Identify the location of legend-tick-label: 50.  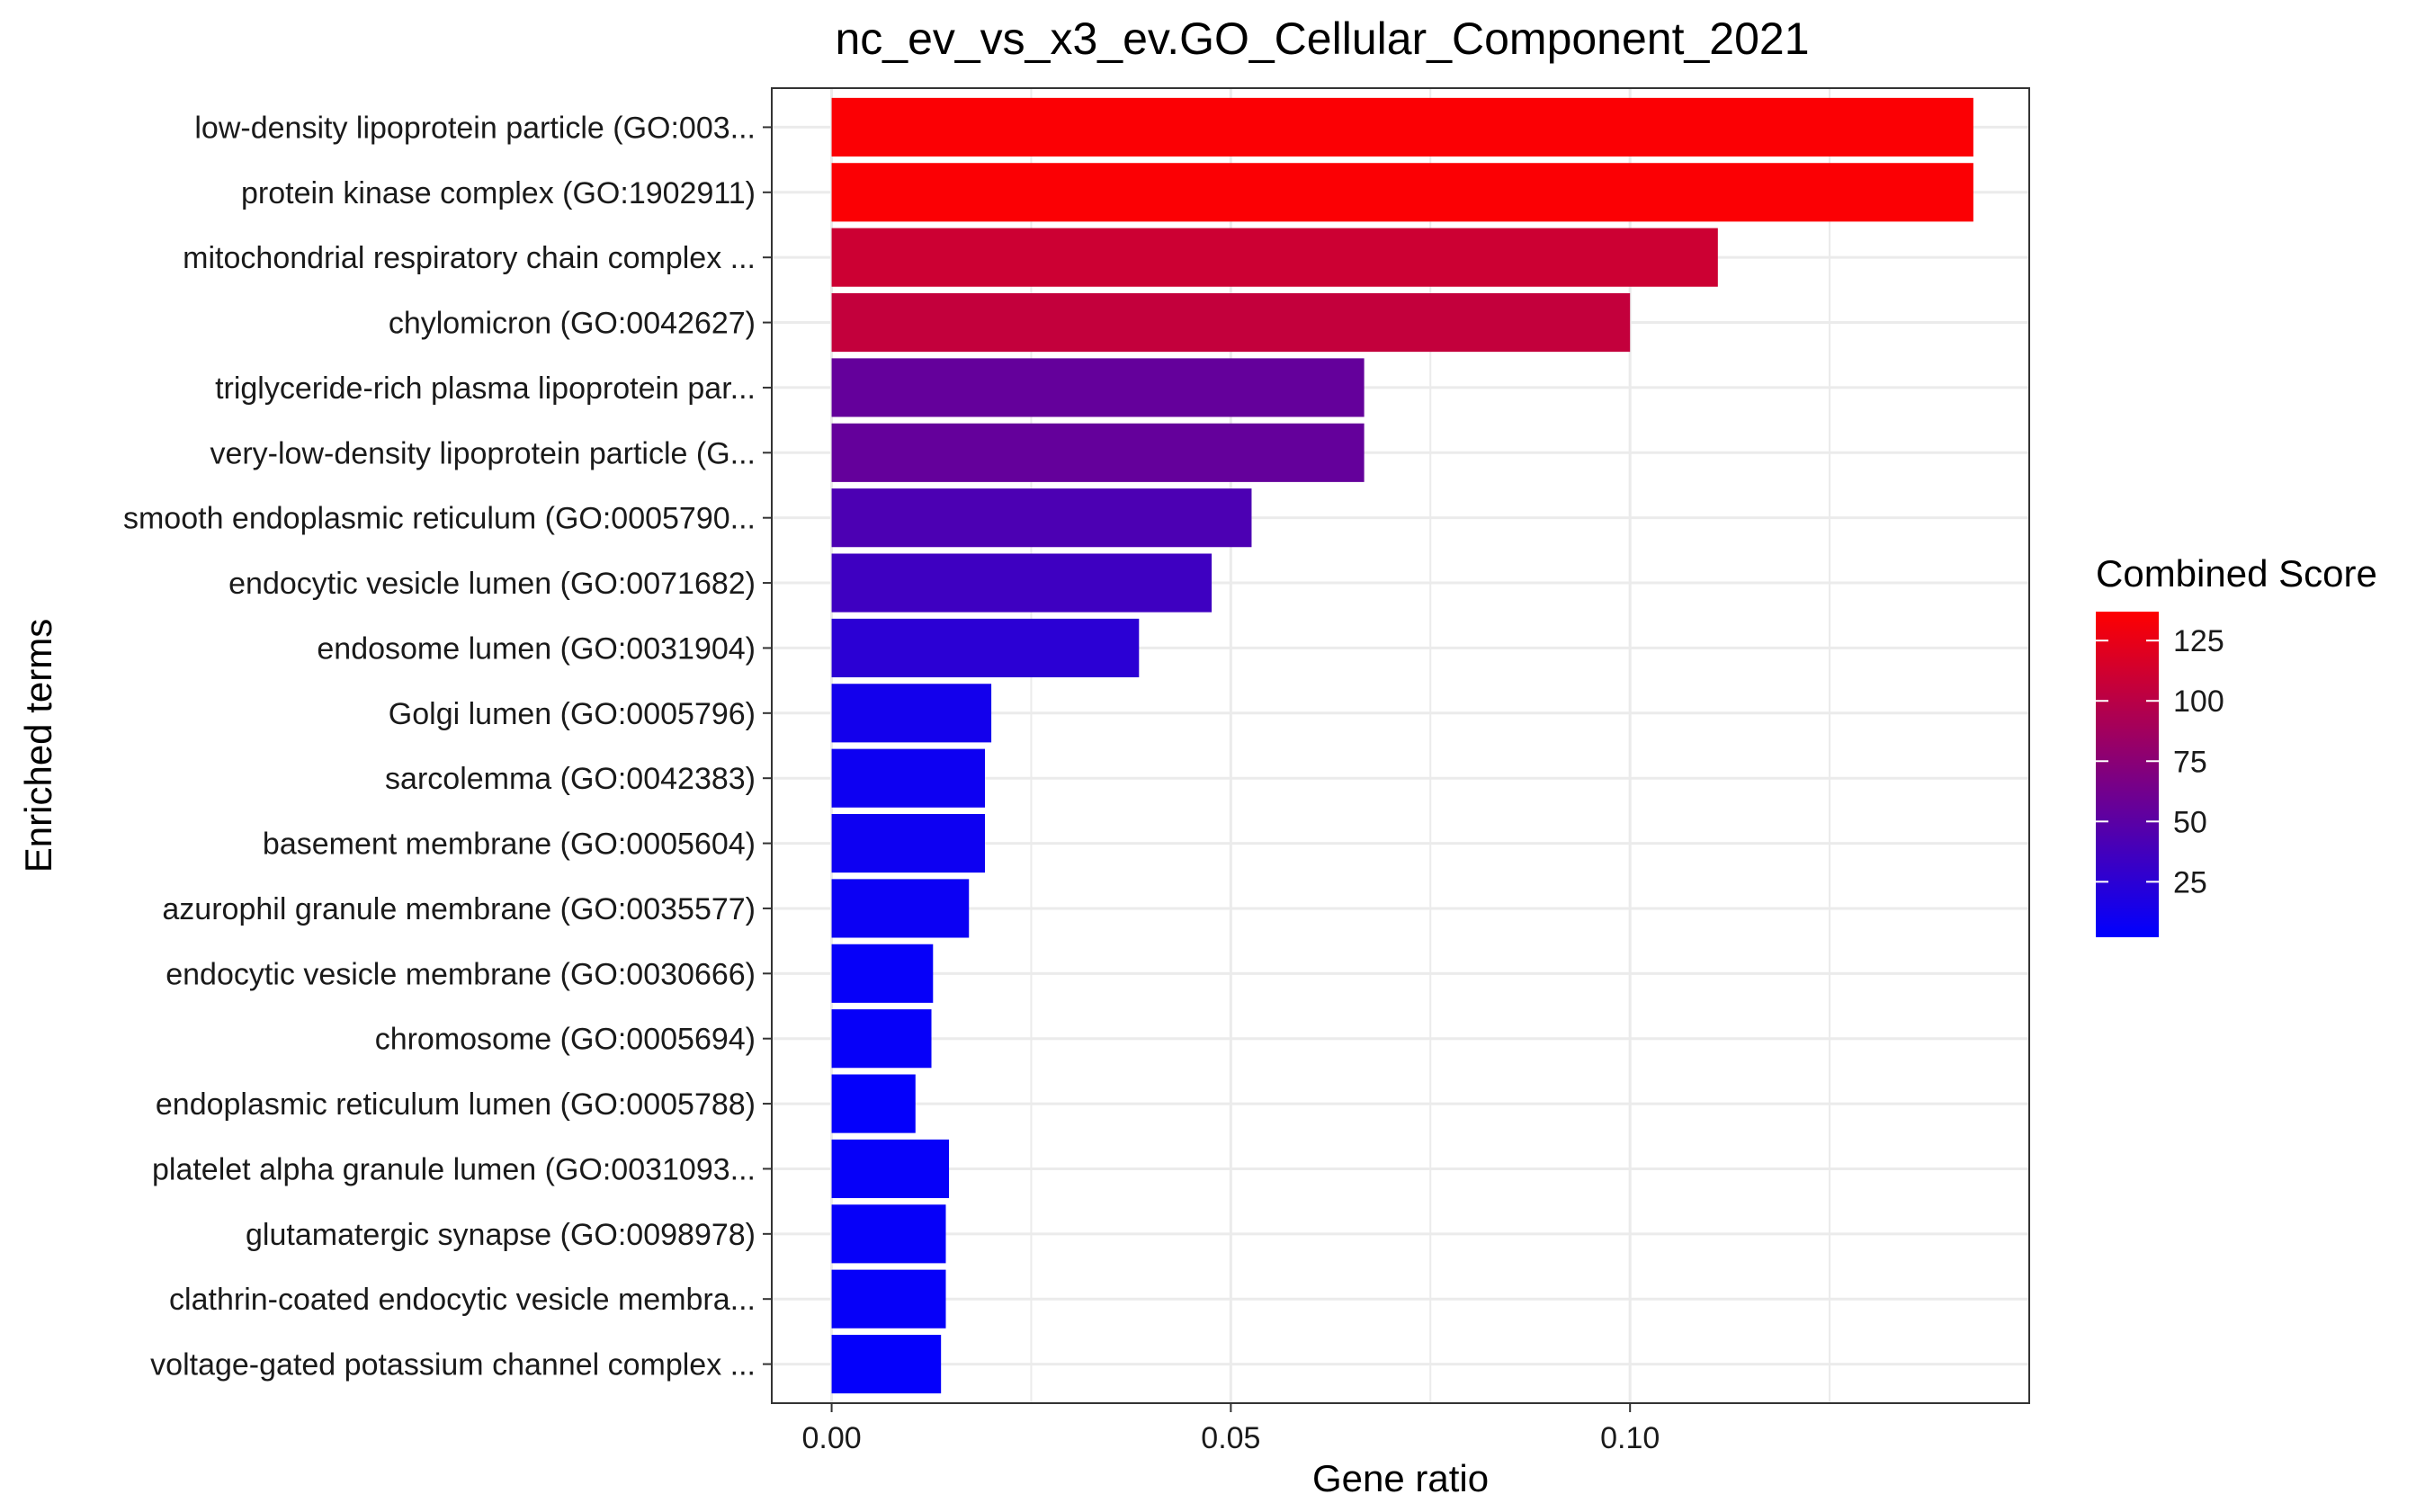
(2190, 822).